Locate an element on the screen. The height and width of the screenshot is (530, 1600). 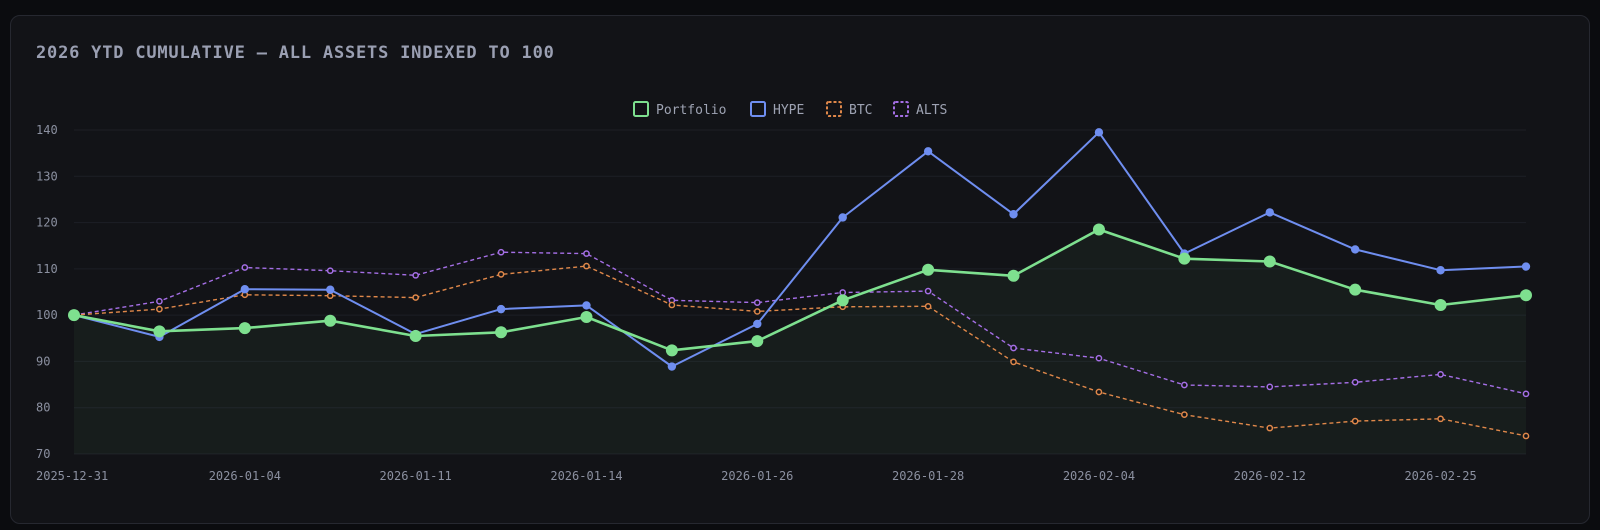
x-tick-label: 2026-02-04 is located at coordinates (1099, 476).